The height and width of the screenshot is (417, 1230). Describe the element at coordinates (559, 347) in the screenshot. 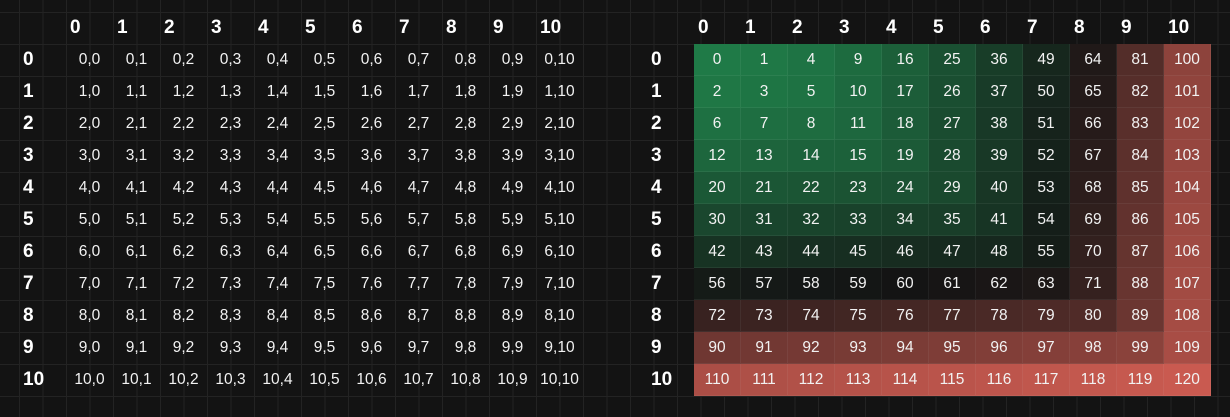

I see `coordinate-cell: 9,10` at that location.